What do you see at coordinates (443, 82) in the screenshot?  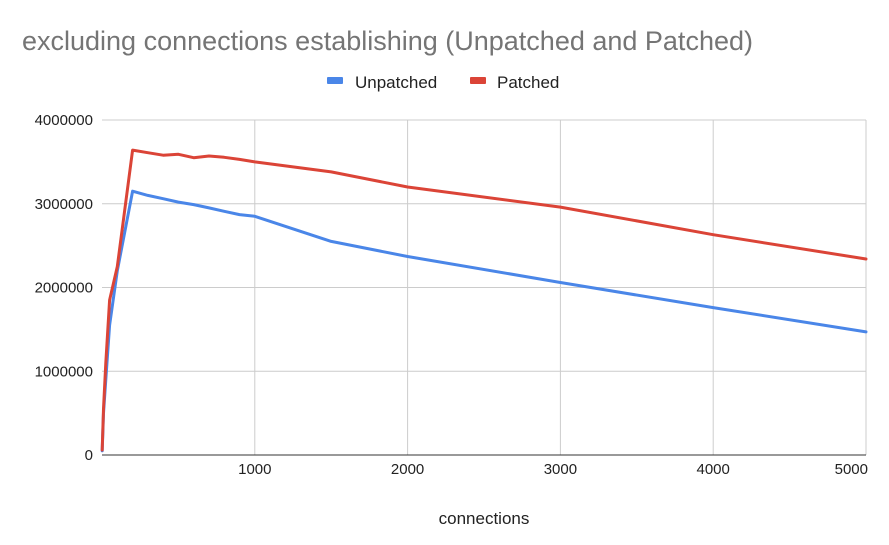 I see `legend: Unpatched Patched` at bounding box center [443, 82].